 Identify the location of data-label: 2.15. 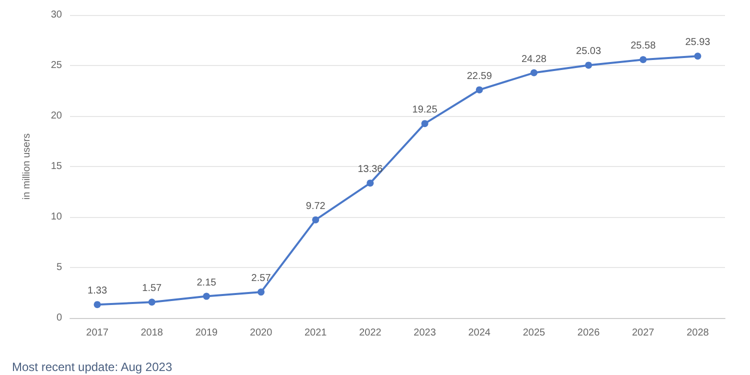
(206, 282).